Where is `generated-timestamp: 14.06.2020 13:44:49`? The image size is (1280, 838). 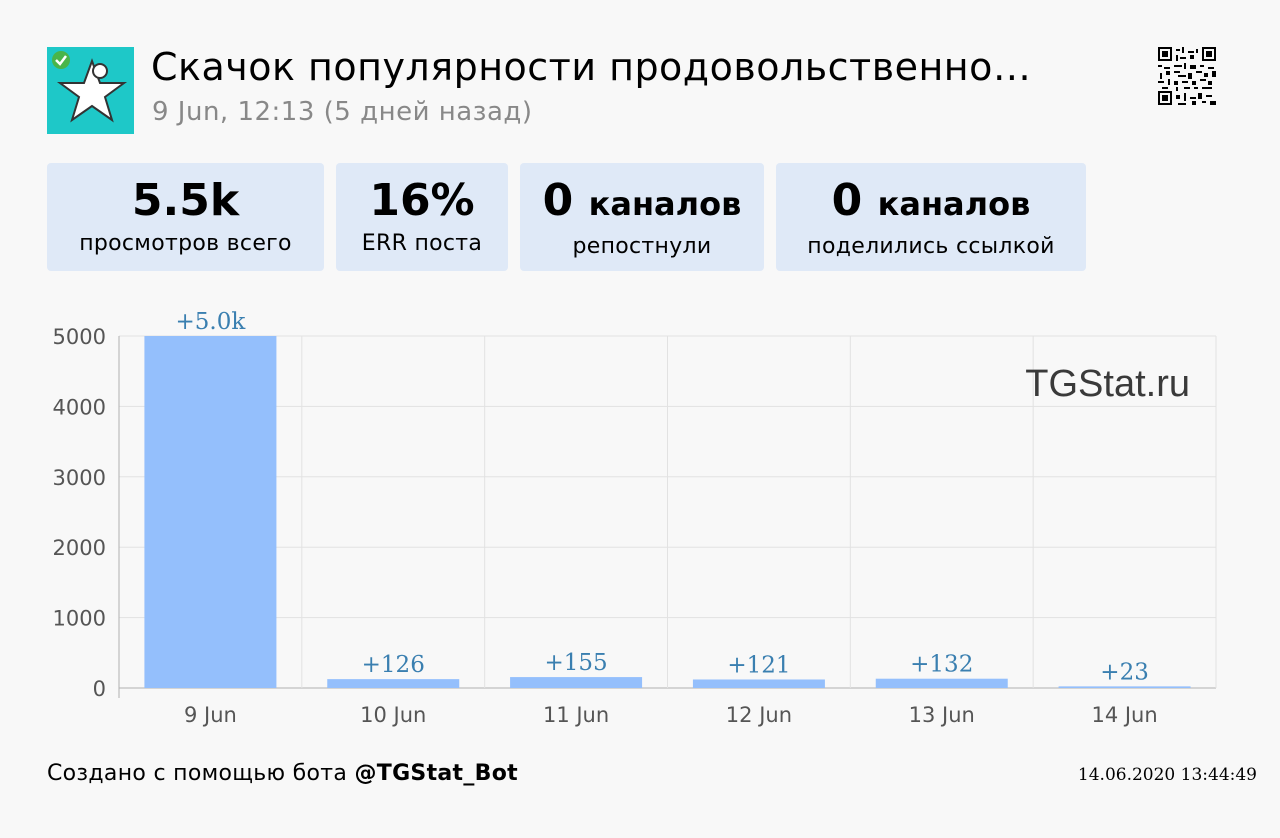 generated-timestamp: 14.06.2020 13:44:49 is located at coordinates (1167, 775).